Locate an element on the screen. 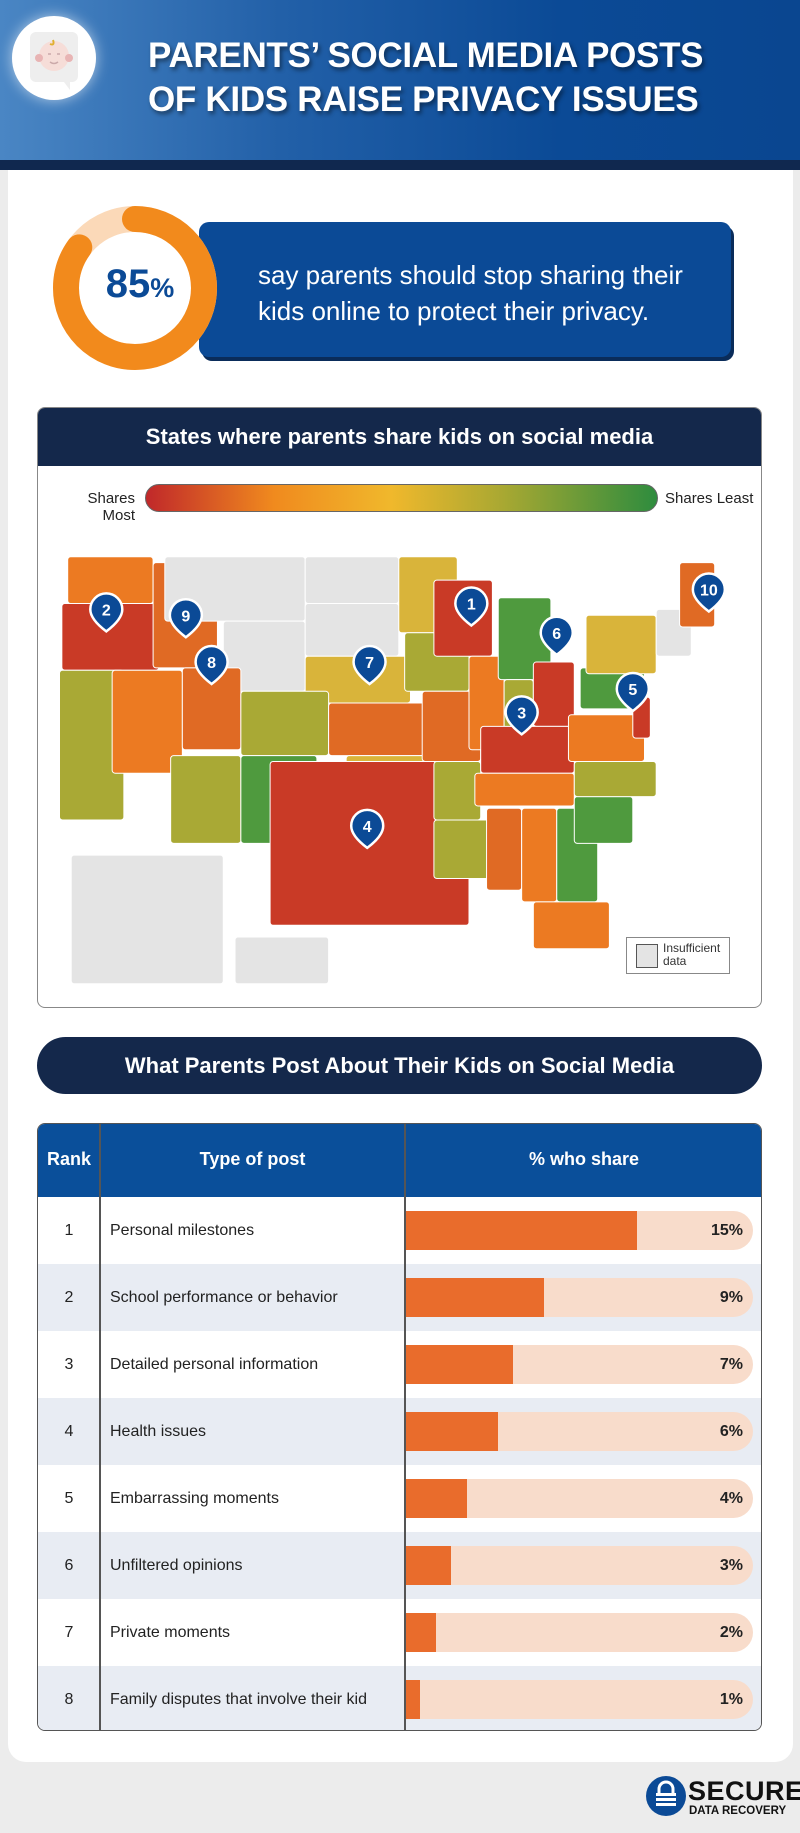 This screenshot has height=1833, width=800. map-pin: 6 is located at coordinates (557, 636).